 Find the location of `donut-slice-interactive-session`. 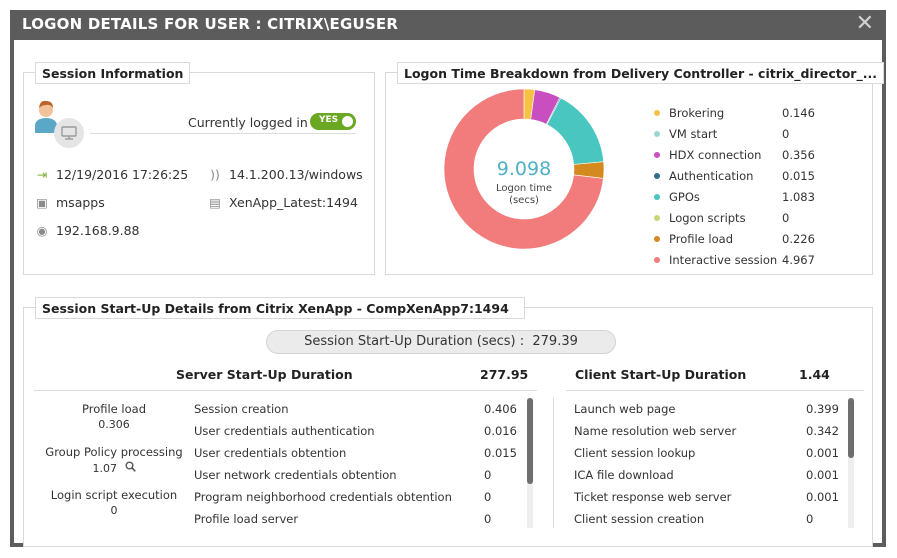

donut-slice-interactive-session is located at coordinates (523, 169).